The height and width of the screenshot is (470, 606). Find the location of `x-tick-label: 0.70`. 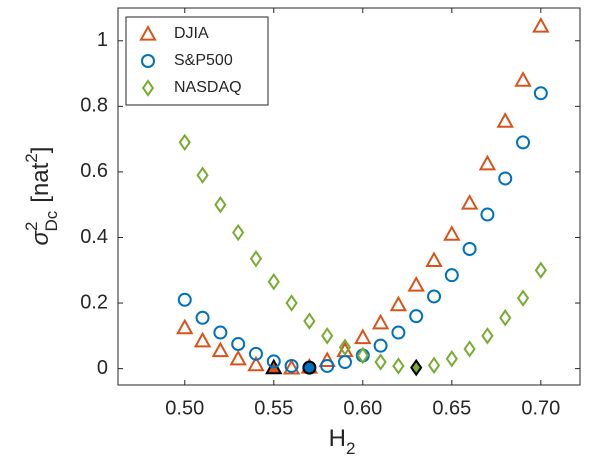

x-tick-label: 0.70 is located at coordinates (540, 408).